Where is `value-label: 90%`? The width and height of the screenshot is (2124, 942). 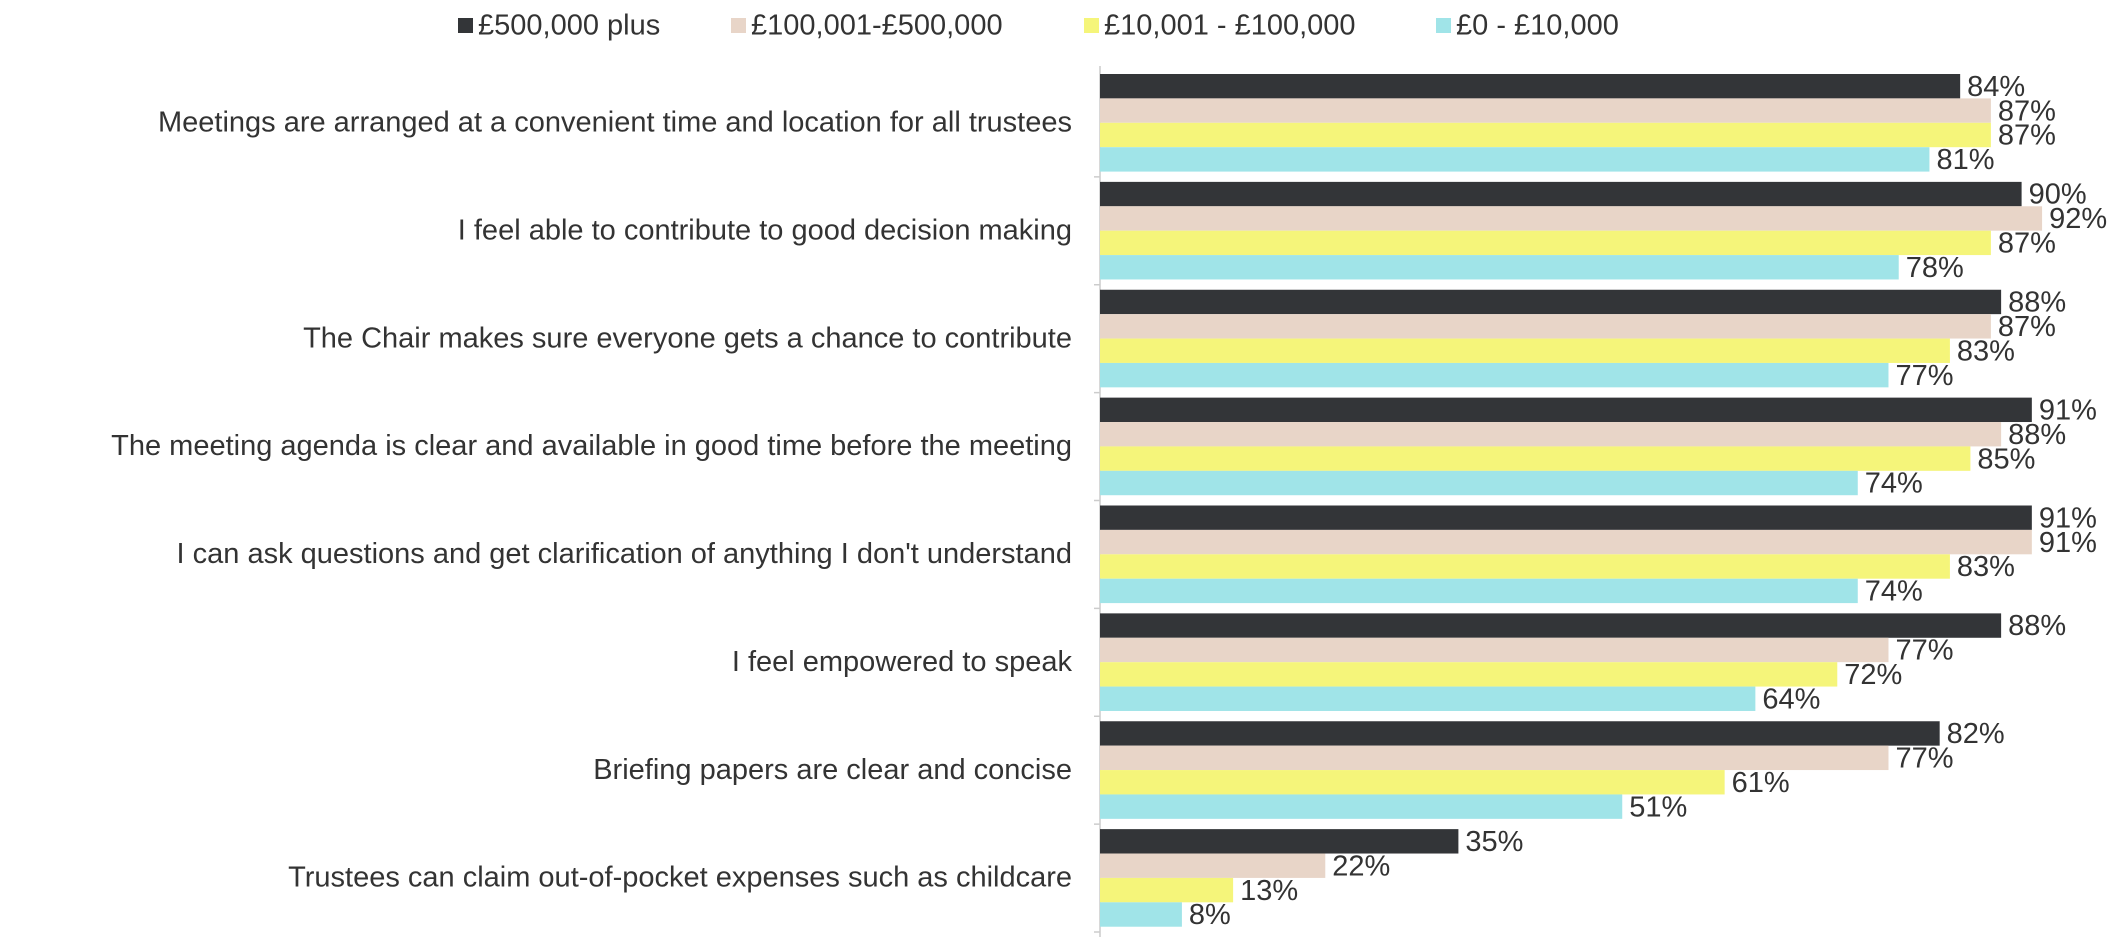
value-label: 90% is located at coordinates (2058, 195).